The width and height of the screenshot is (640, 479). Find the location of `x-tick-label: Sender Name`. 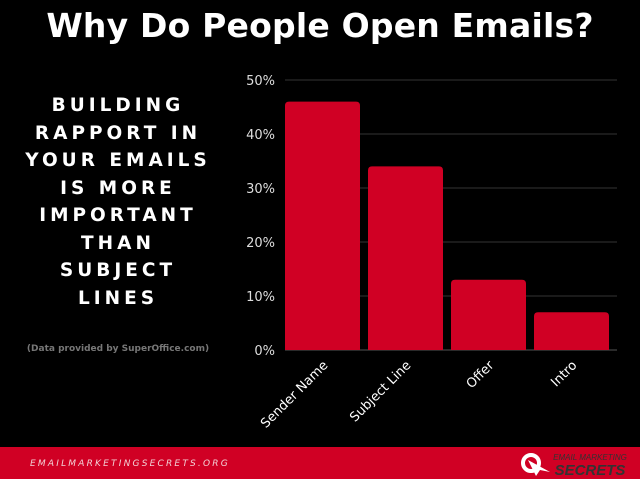

x-tick-label: Sender Name is located at coordinates (294, 394).